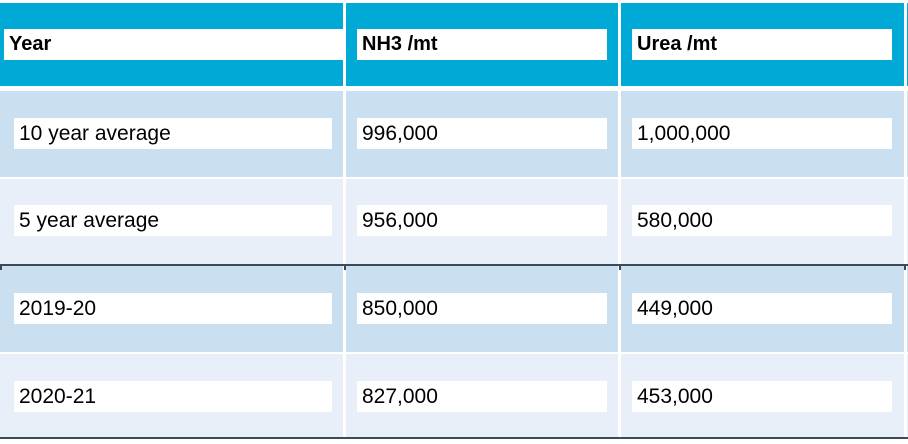 The width and height of the screenshot is (908, 444). What do you see at coordinates (454, 265) in the screenshot?
I see `section-rule` at bounding box center [454, 265].